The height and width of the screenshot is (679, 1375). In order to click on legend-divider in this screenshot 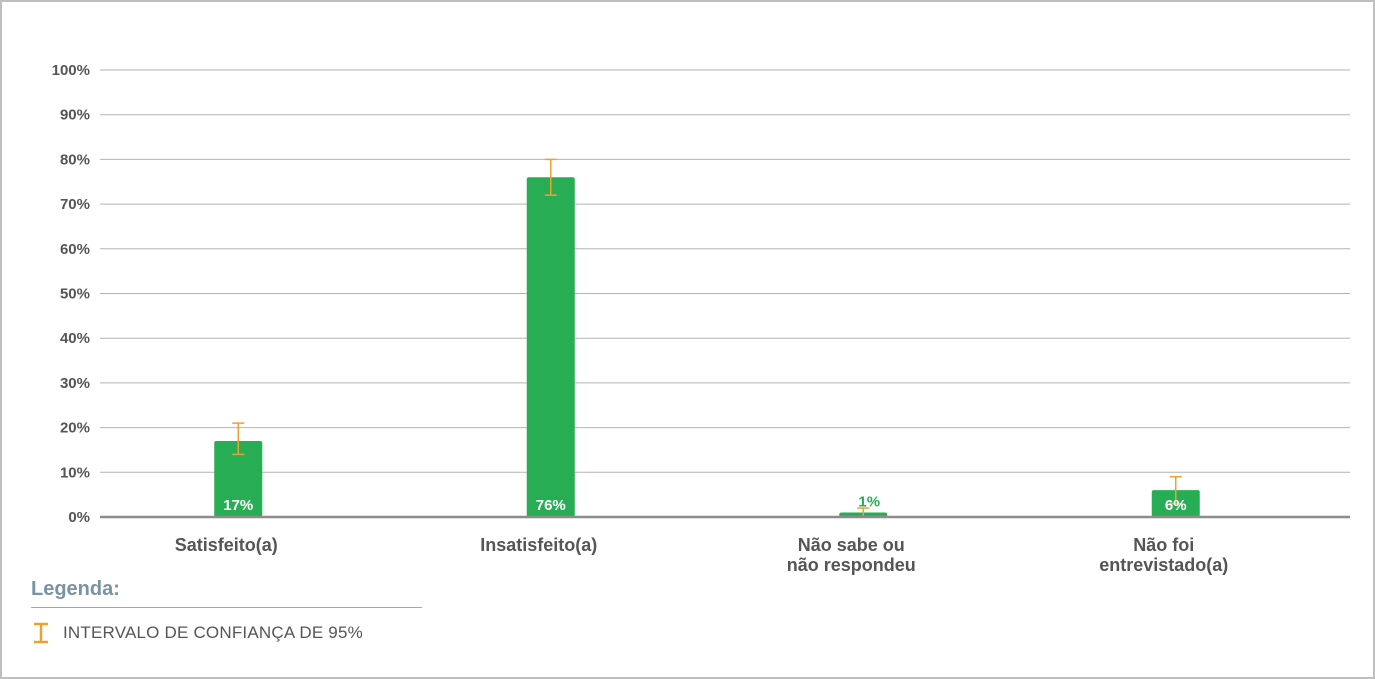, I will do `click(226, 607)`.